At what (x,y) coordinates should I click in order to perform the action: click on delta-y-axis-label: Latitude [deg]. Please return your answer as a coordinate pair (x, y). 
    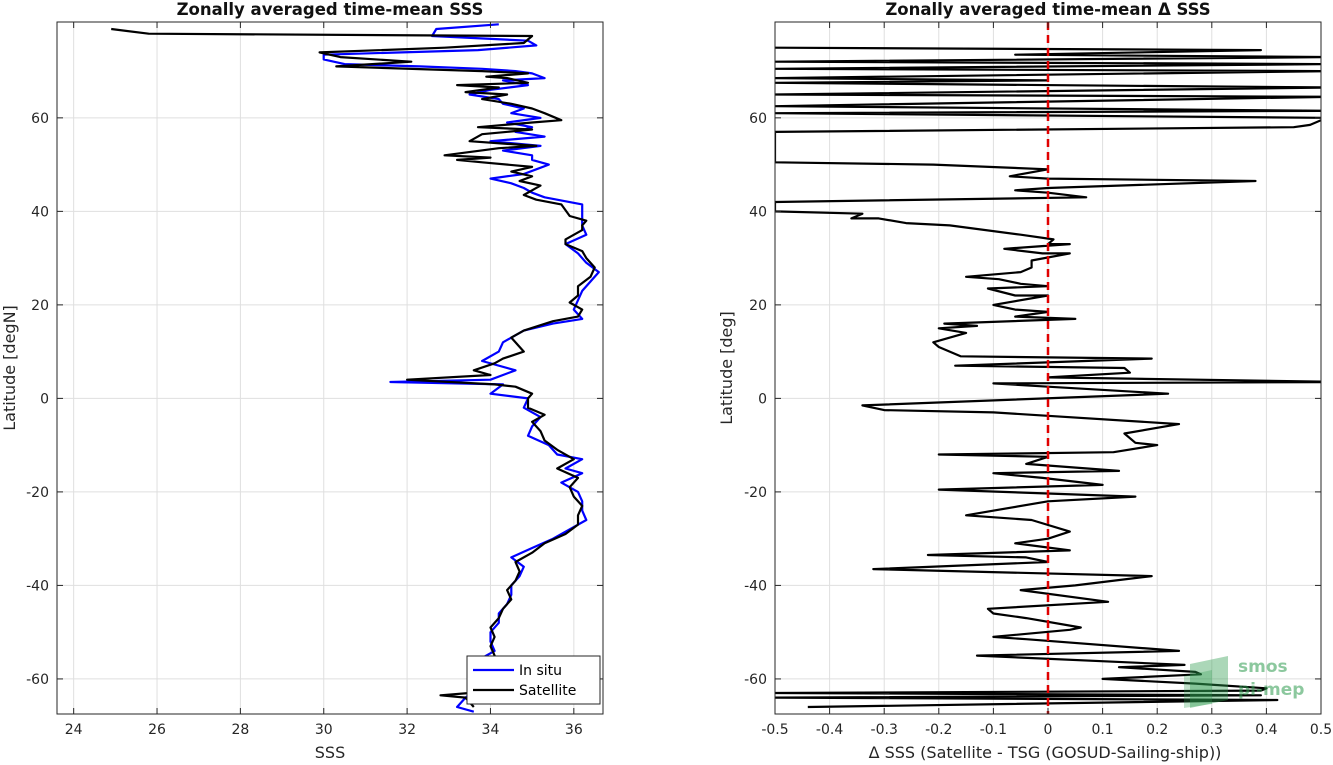
    Looking at the image, I should click on (726, 368).